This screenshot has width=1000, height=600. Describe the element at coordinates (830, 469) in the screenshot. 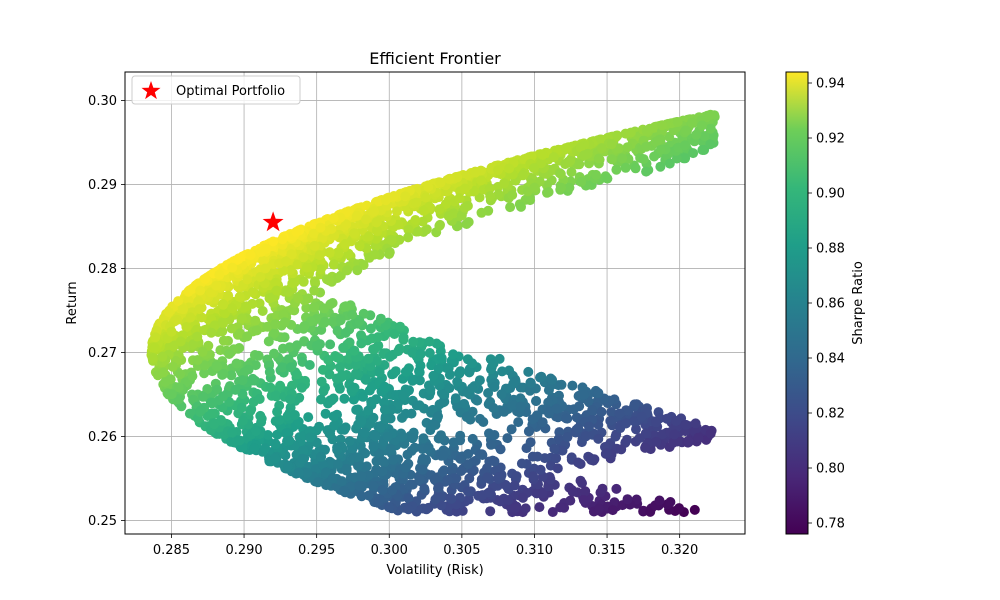

I see `colorbar-tick-label: 0.80` at that location.